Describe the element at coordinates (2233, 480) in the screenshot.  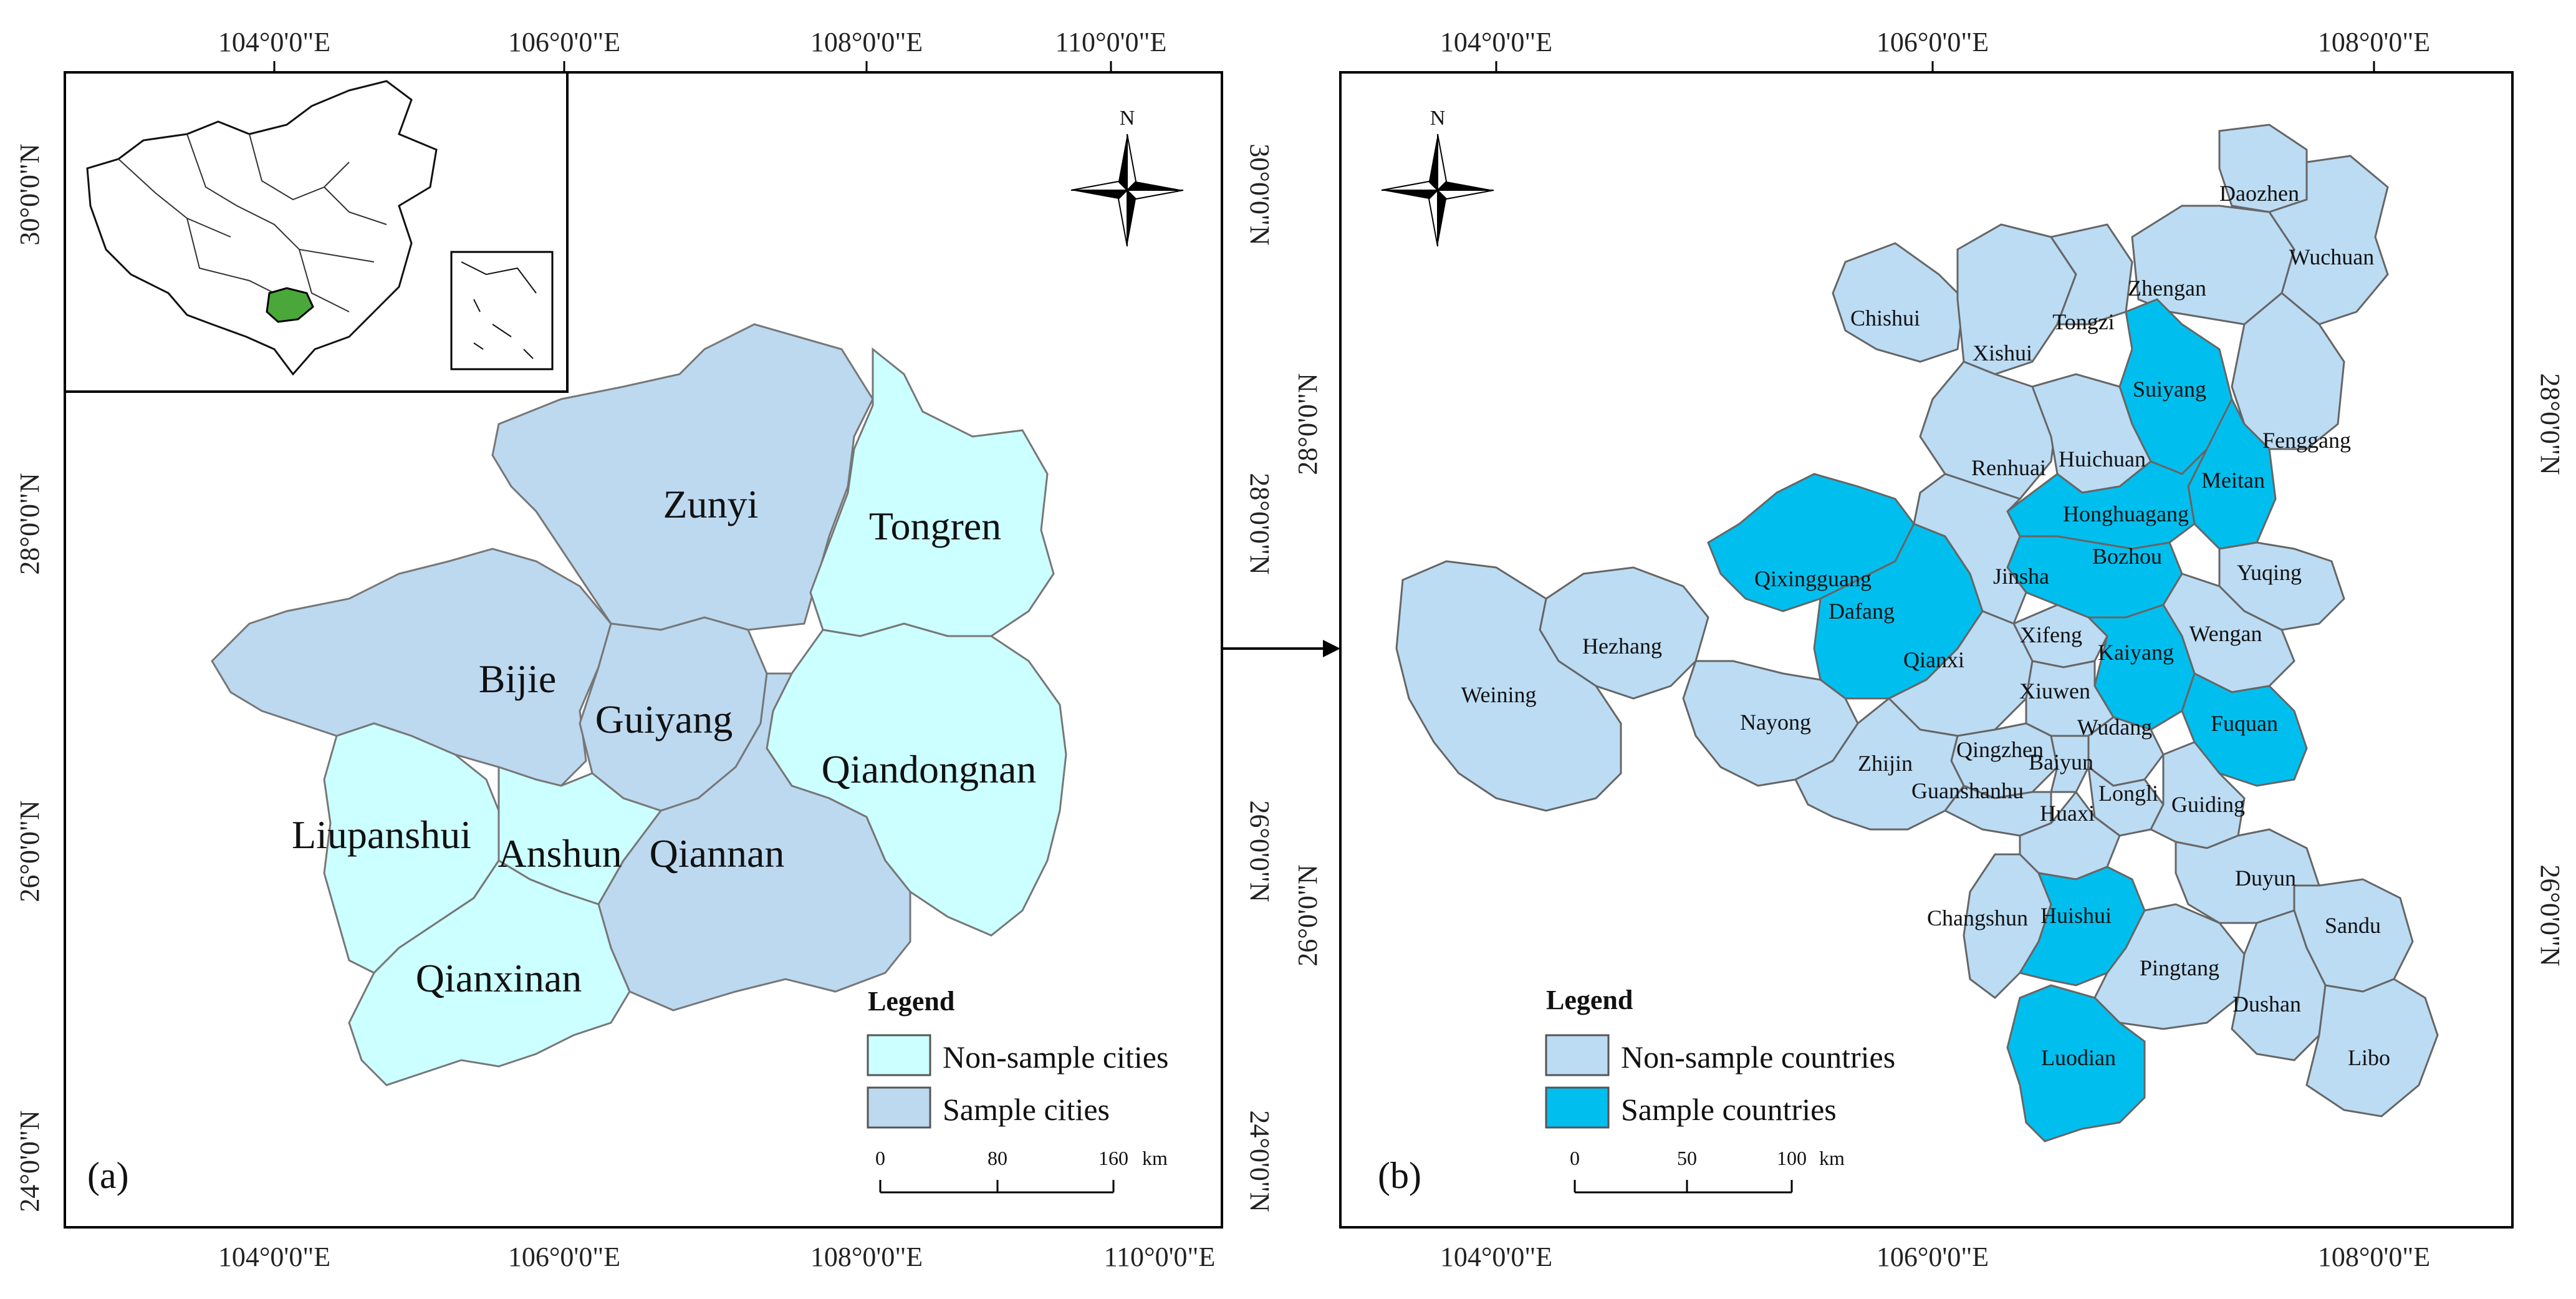
I see `county-label: Meitan` at that location.